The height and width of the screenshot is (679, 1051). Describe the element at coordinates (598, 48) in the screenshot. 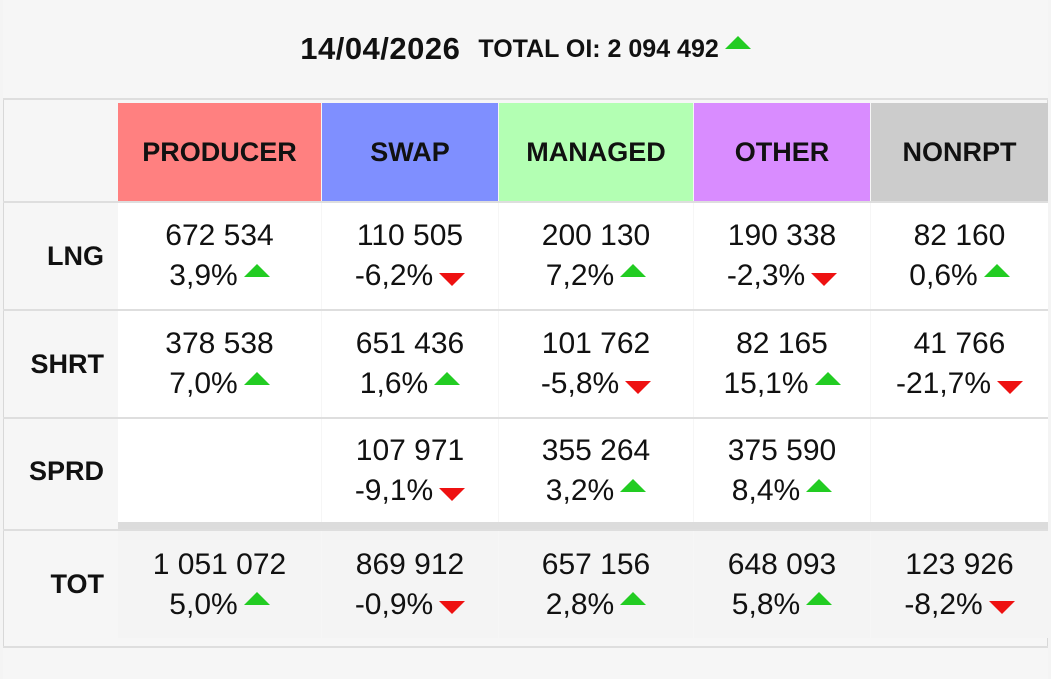

I see `total-oi: TOTAL OI: 2 094 492` at that location.